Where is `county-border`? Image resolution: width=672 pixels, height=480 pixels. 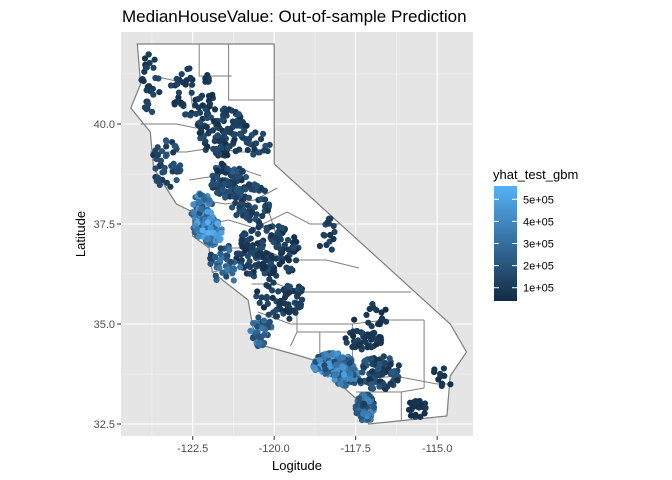 county-border is located at coordinates (341, 318).